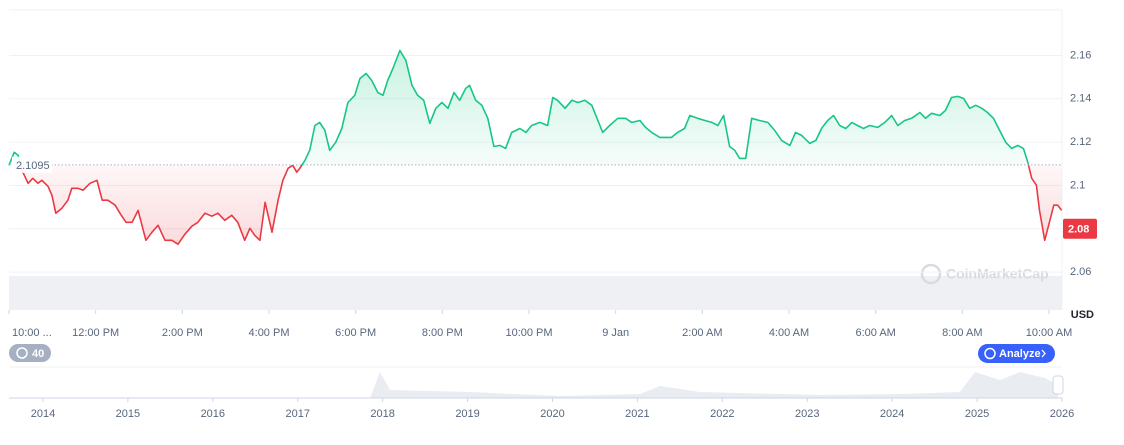 Image resolution: width=1124 pixels, height=445 pixels. What do you see at coordinates (1043, 353) in the screenshot?
I see `analyze-chevron` at bounding box center [1043, 353].